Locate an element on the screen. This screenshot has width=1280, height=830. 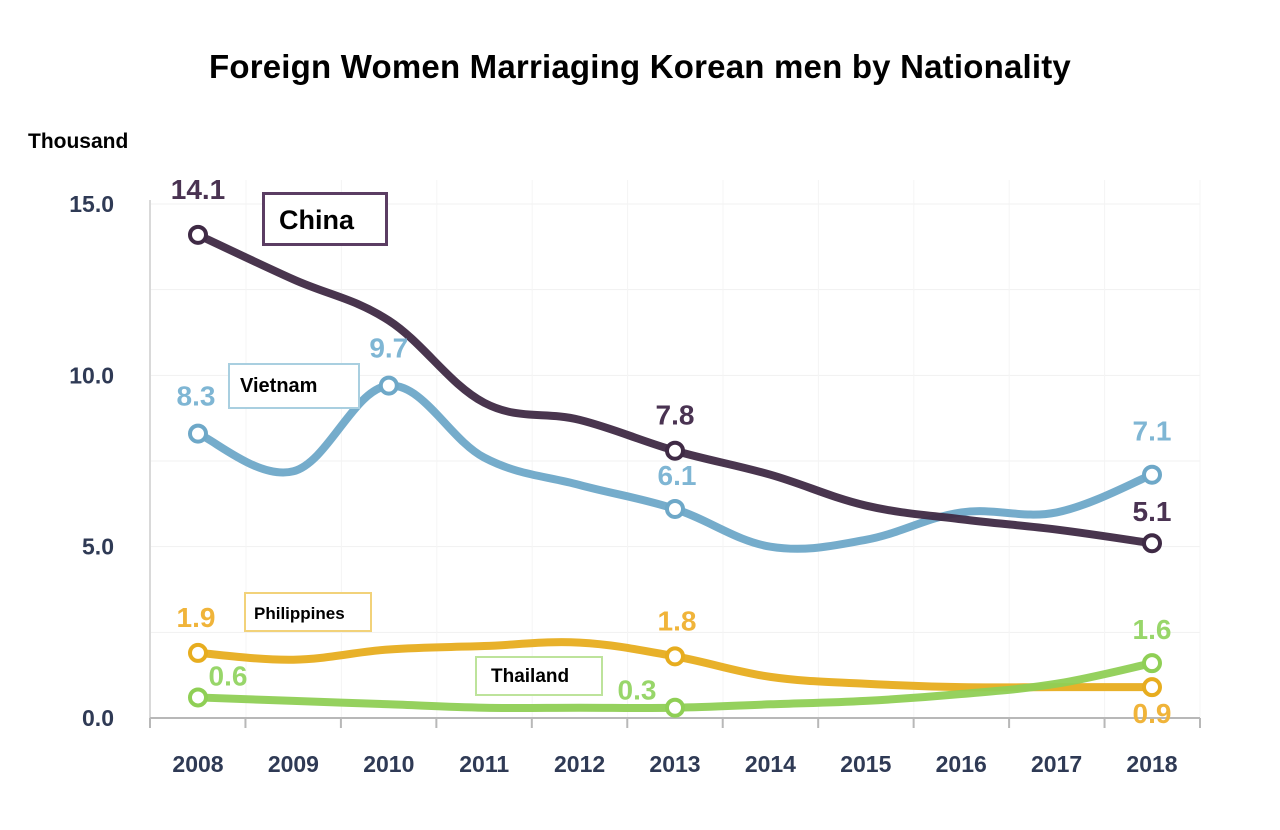
legend-china: China is located at coordinates (325, 219).